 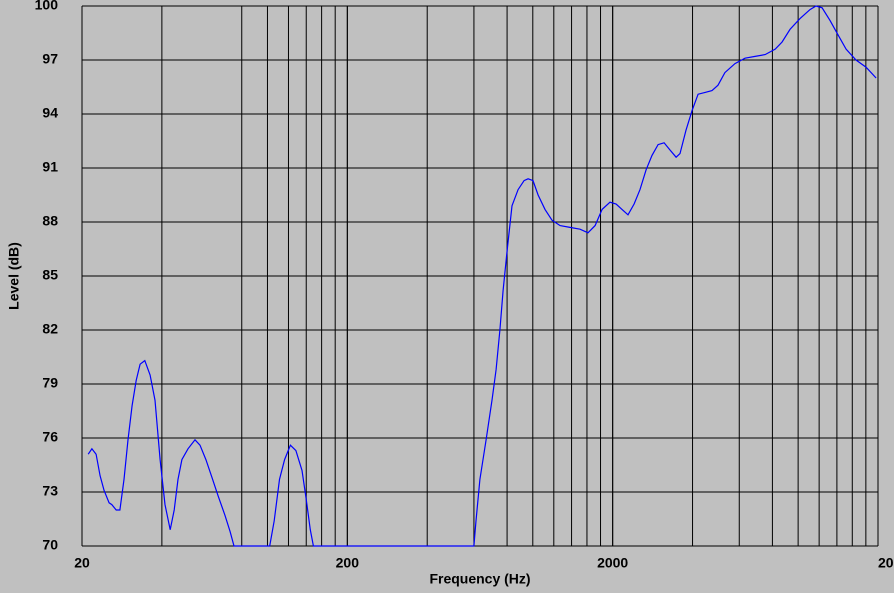 What do you see at coordinates (47, 6) in the screenshot?
I see `y-tick-label: 100` at bounding box center [47, 6].